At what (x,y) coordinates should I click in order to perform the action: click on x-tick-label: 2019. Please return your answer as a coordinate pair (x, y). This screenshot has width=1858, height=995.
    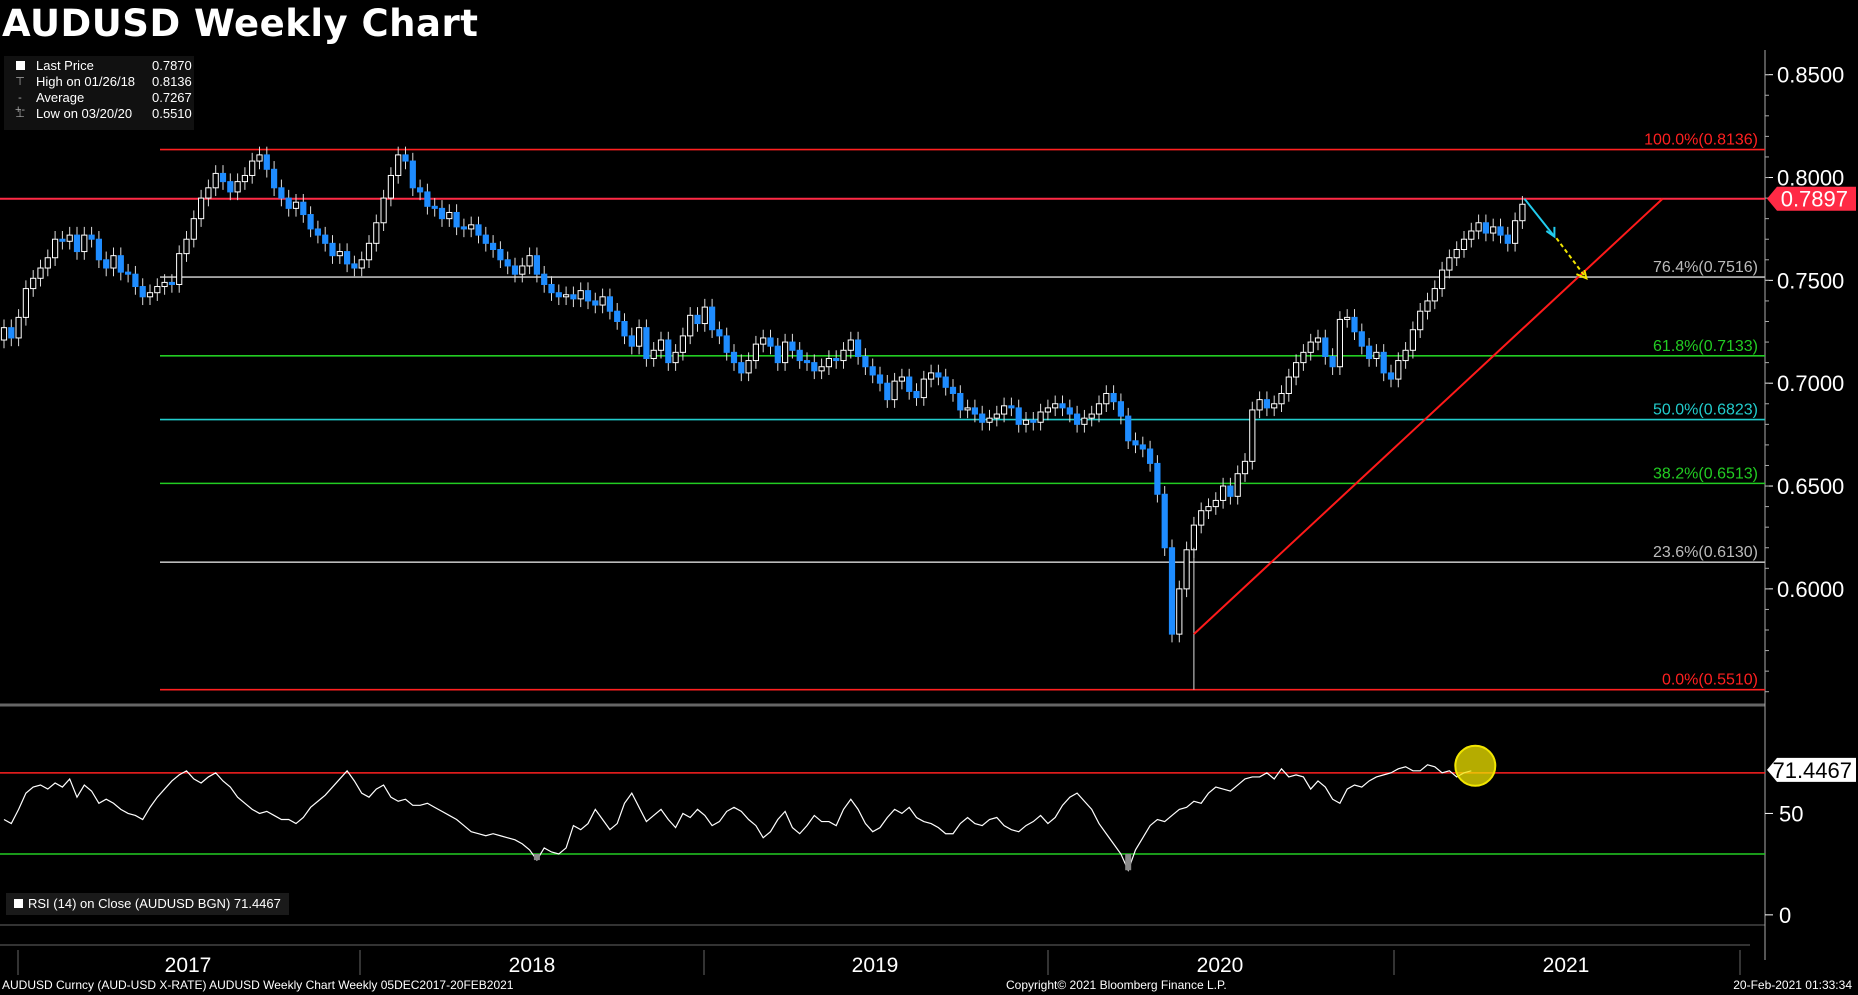
    Looking at the image, I should click on (875, 965).